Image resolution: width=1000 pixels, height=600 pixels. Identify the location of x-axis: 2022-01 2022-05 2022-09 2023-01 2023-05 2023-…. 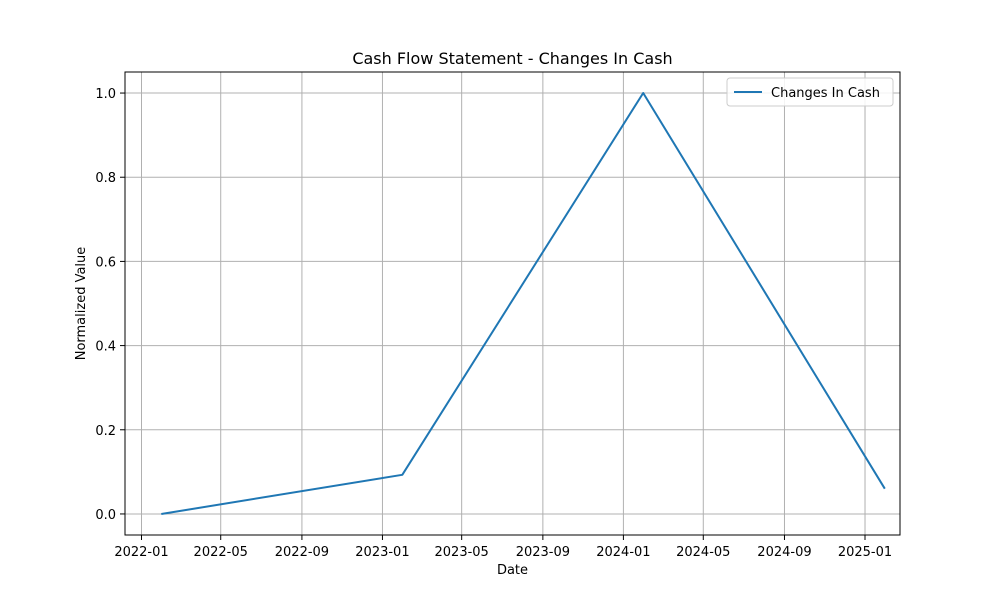
(503, 547).